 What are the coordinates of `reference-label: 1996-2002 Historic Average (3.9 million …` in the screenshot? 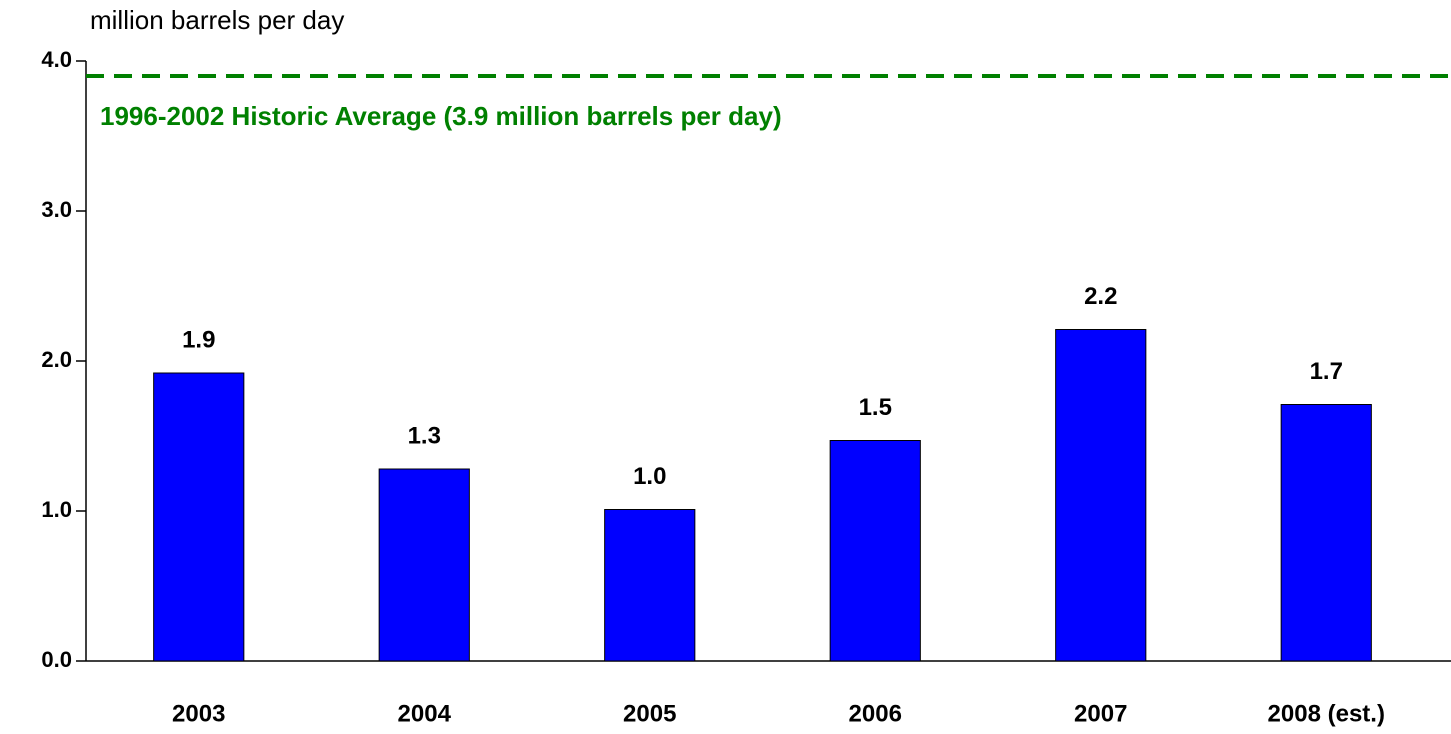 It's located at (441, 116).